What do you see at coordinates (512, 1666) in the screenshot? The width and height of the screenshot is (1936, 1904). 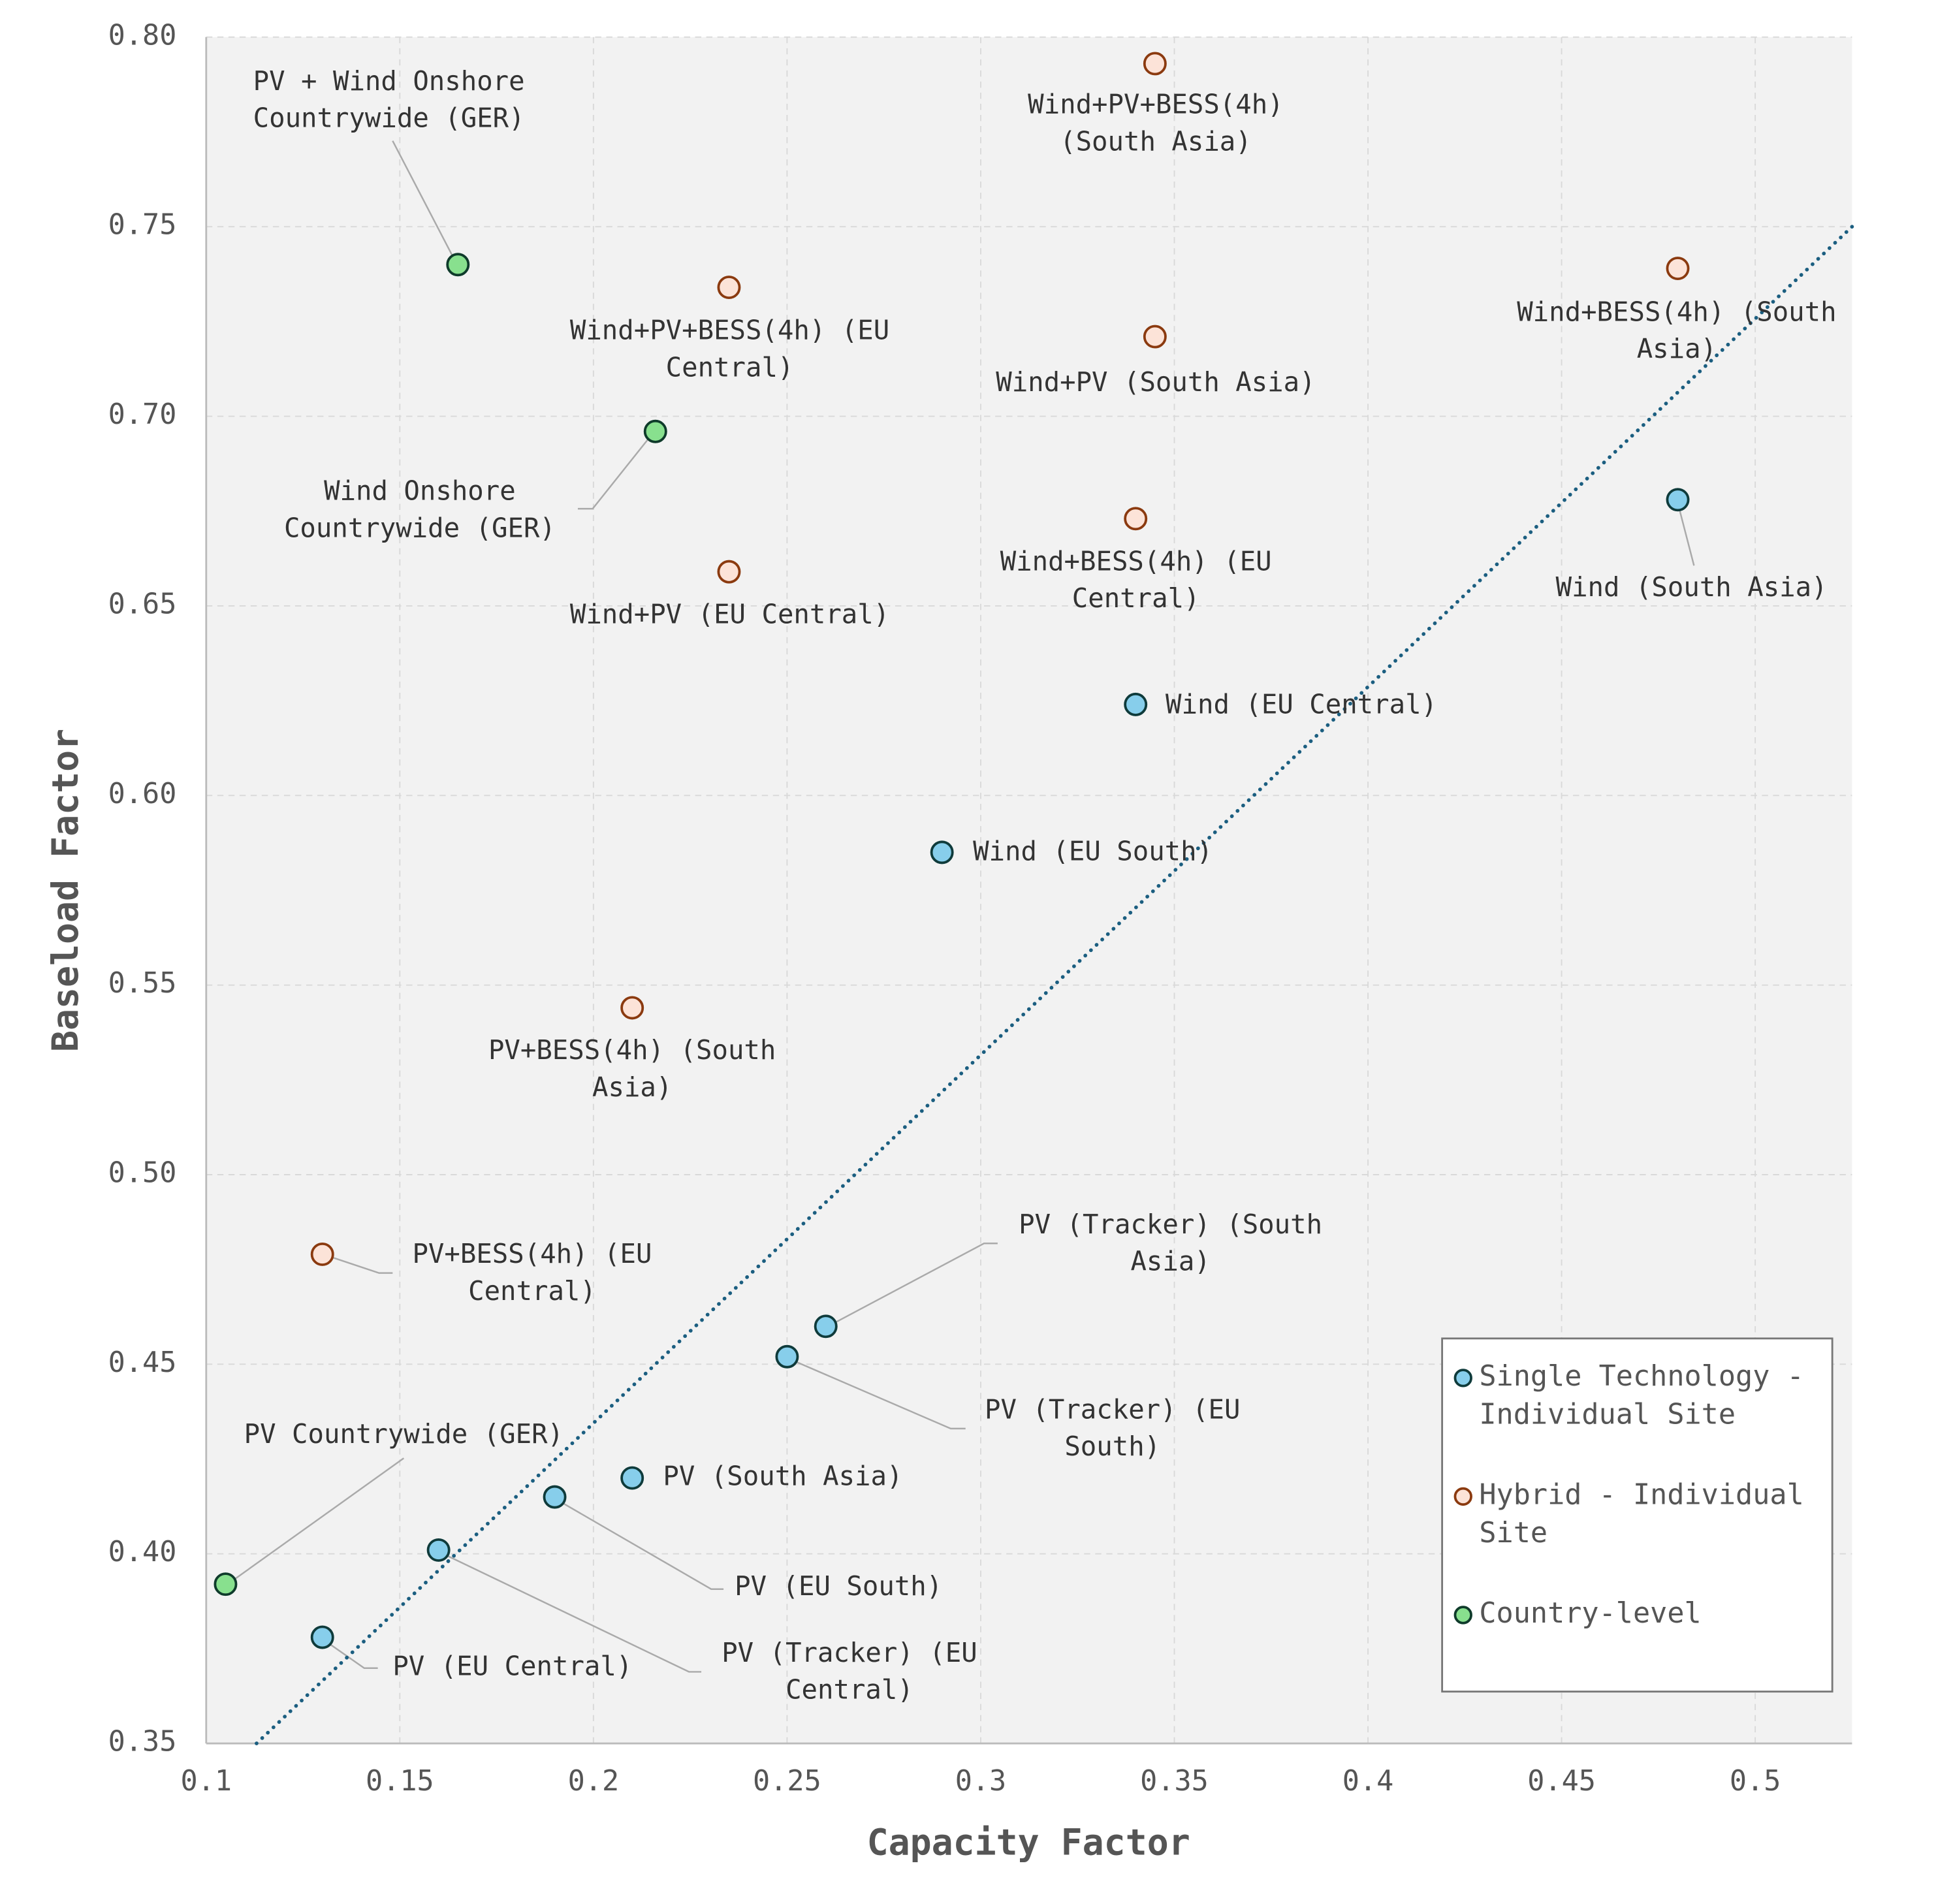 I see `data-label: PV (EU Central)` at bounding box center [512, 1666].